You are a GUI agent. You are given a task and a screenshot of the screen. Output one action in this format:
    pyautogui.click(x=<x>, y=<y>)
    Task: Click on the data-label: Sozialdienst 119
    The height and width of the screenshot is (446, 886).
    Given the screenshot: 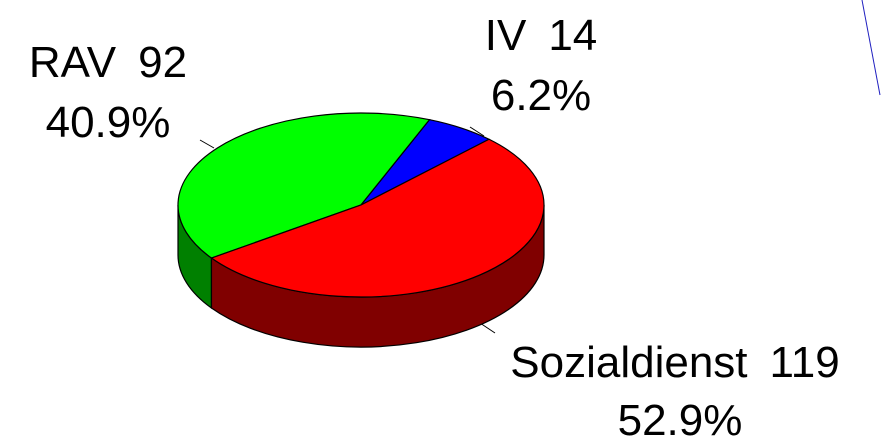 What is the action you would take?
    pyautogui.click(x=674, y=362)
    